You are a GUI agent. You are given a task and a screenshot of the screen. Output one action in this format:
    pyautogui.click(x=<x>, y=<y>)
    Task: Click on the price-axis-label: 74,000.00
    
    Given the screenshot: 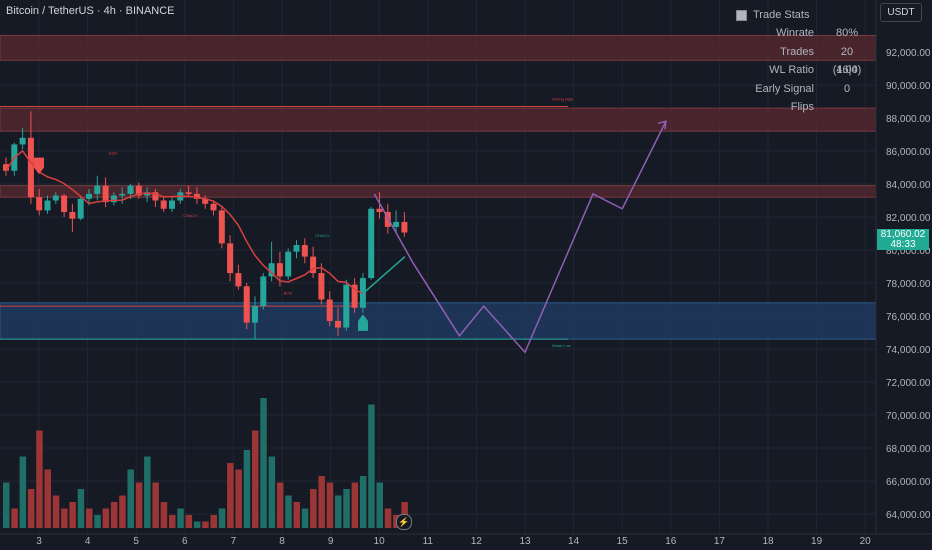 What is the action you would take?
    pyautogui.click(x=908, y=350)
    